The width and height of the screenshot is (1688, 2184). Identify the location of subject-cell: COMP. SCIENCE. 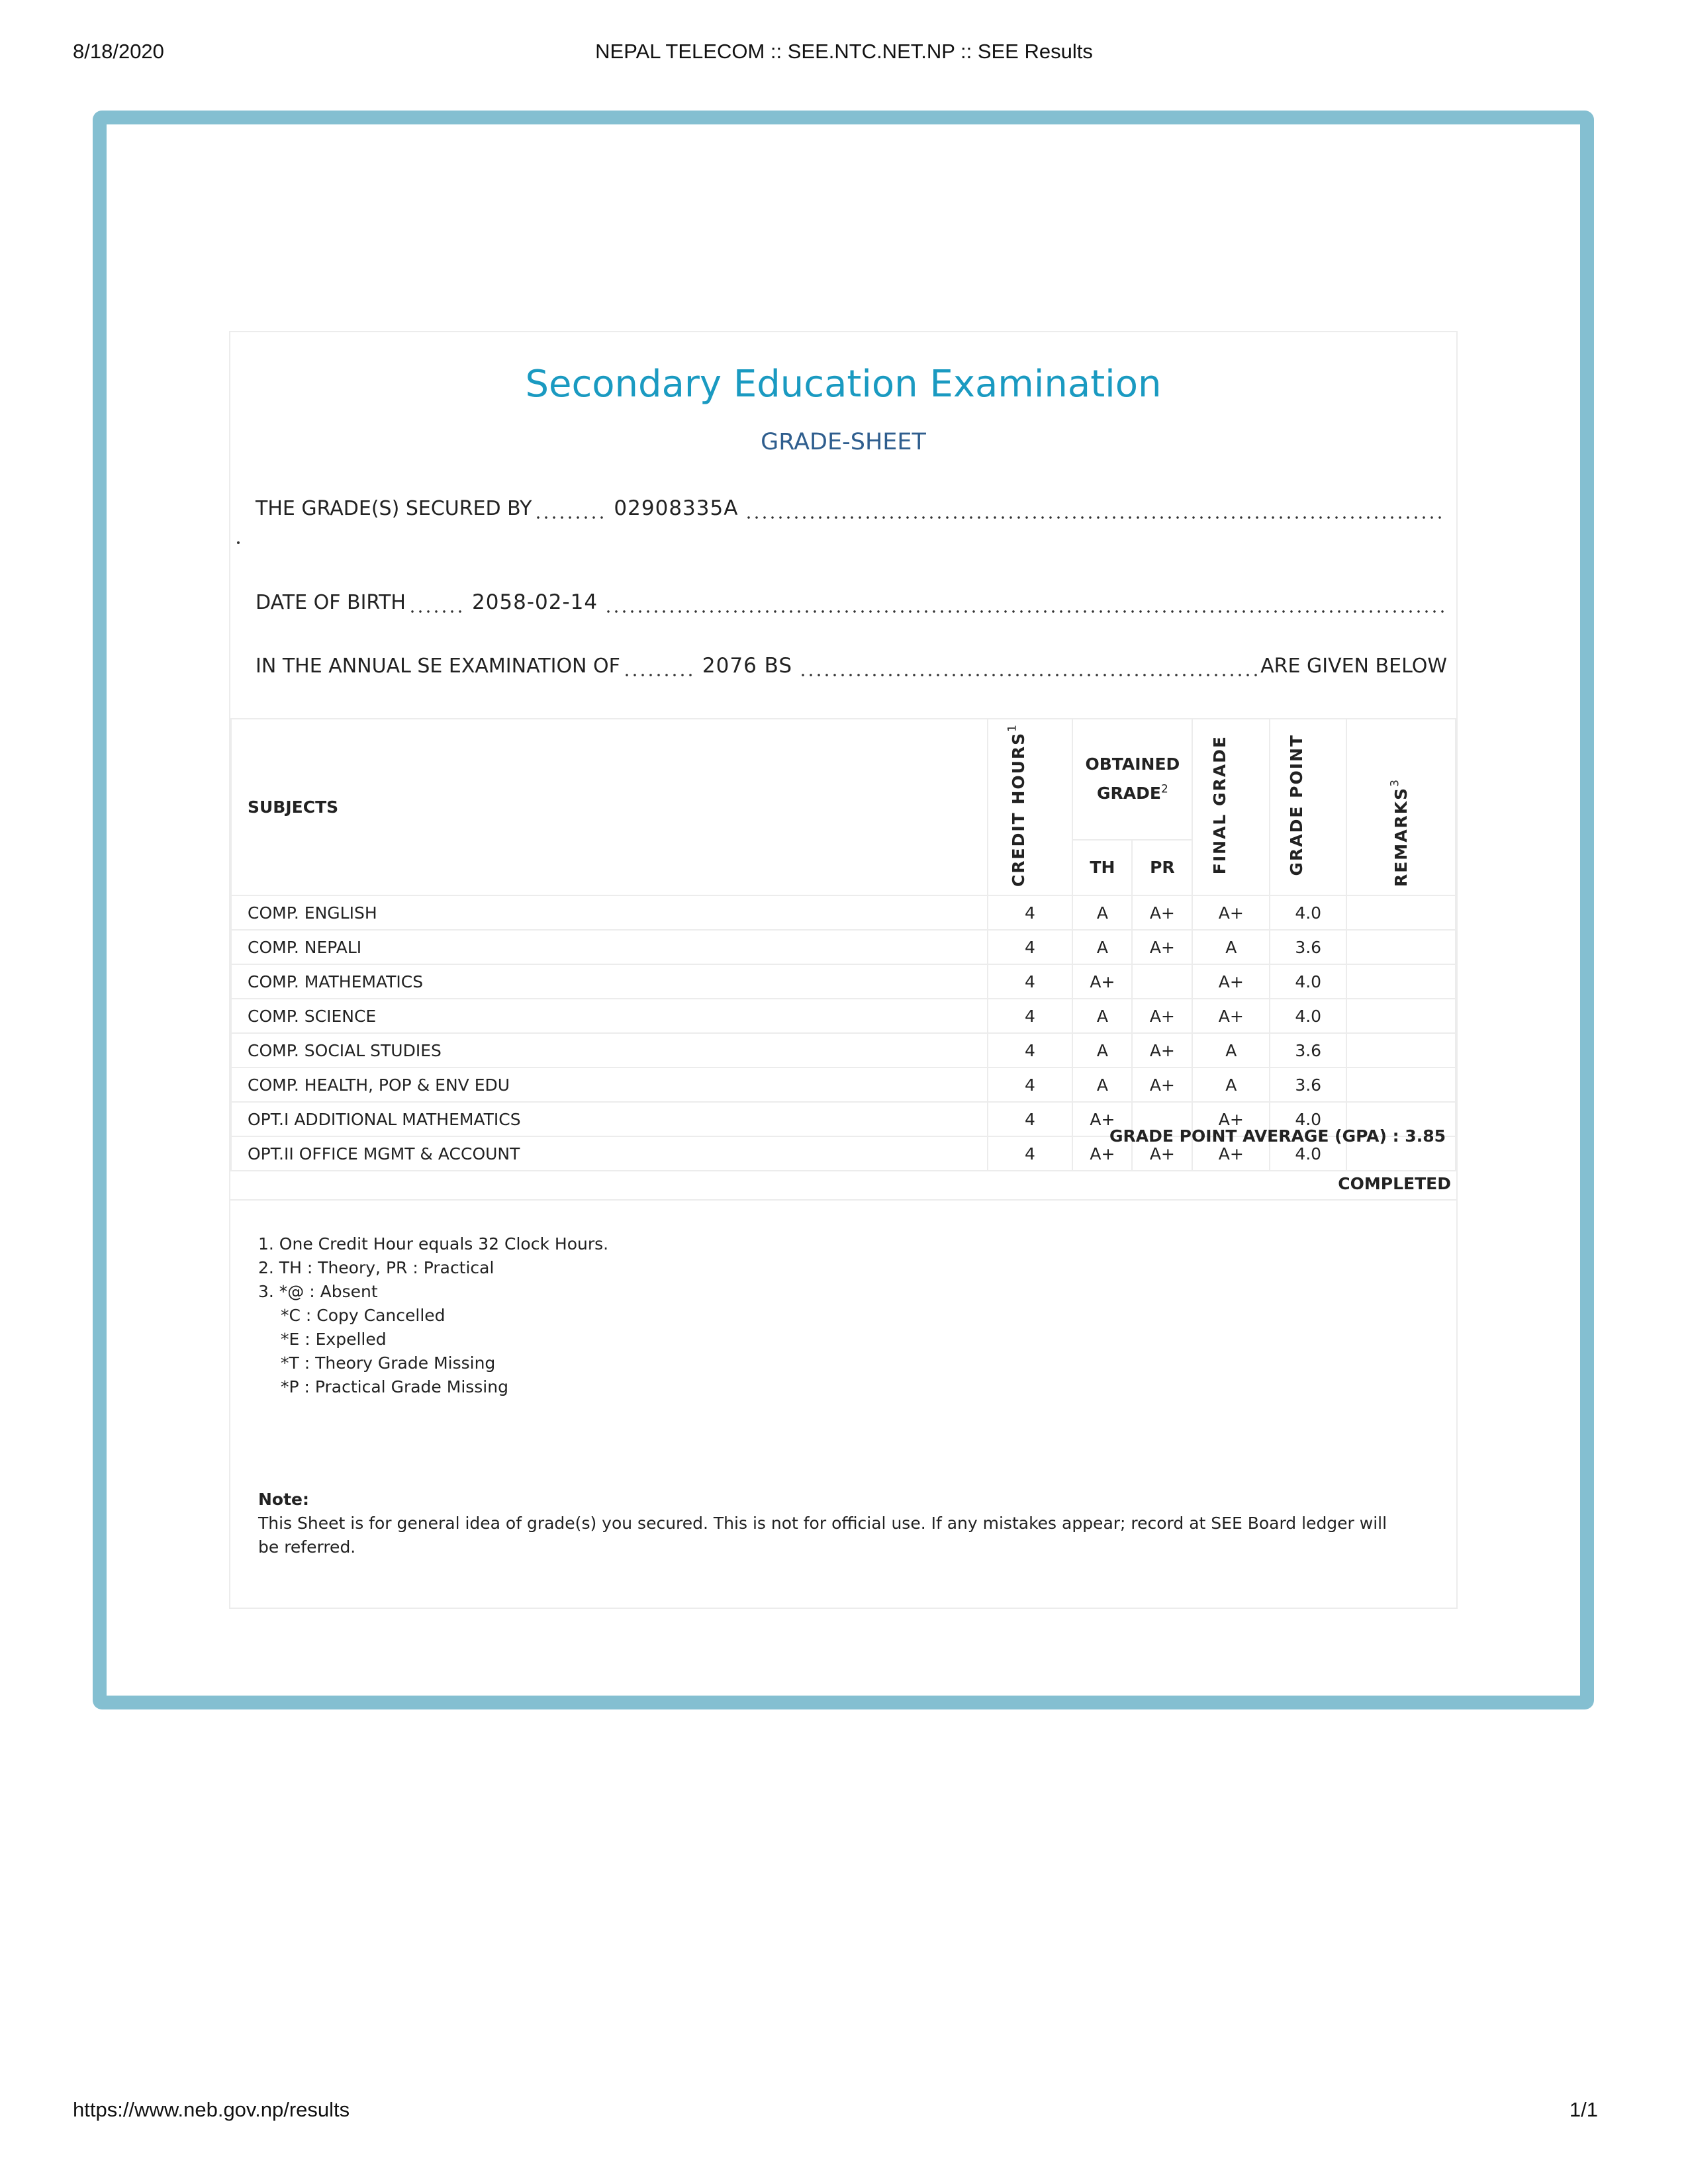
(609, 1016).